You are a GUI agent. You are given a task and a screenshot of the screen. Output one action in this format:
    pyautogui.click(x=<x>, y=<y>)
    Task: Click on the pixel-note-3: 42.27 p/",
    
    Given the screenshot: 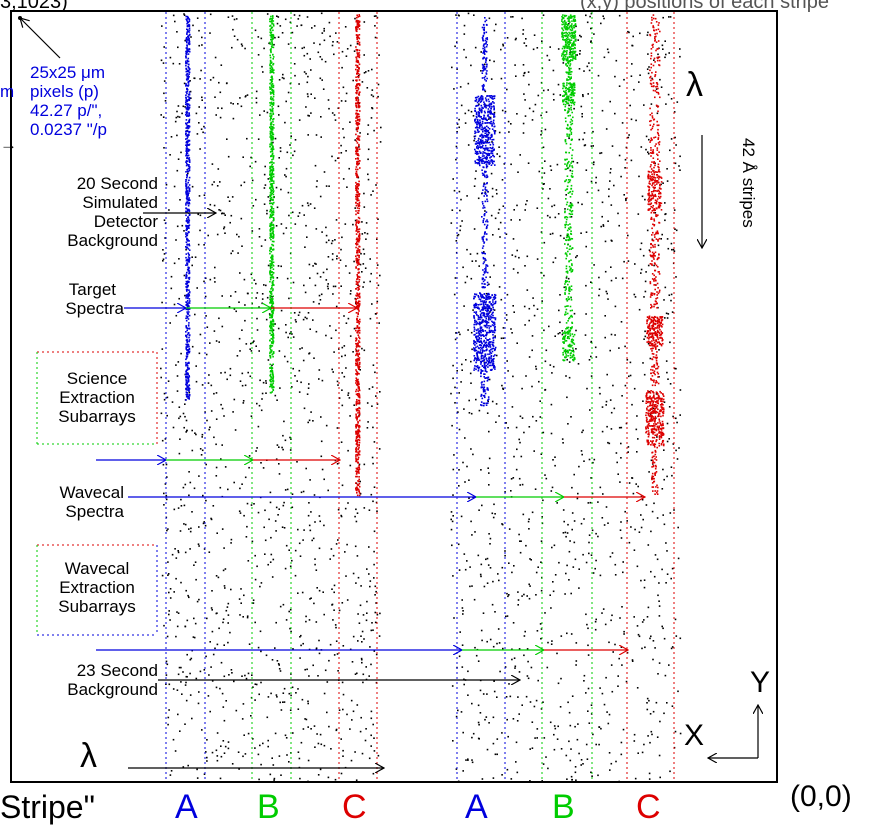 What is the action you would take?
    pyautogui.click(x=66, y=110)
    